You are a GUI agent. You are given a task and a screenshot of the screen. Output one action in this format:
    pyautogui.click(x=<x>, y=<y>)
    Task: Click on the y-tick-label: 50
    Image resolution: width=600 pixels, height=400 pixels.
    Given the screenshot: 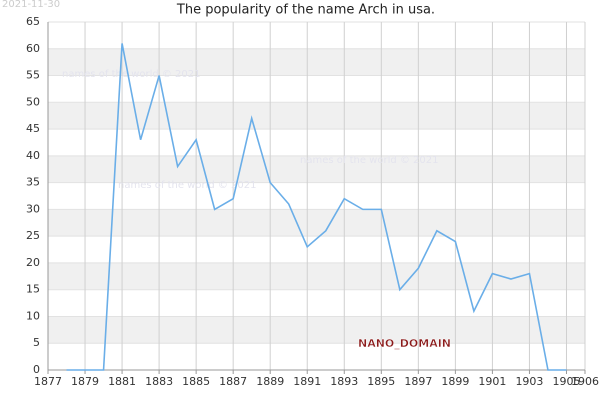 What is the action you would take?
    pyautogui.click(x=33, y=101)
    